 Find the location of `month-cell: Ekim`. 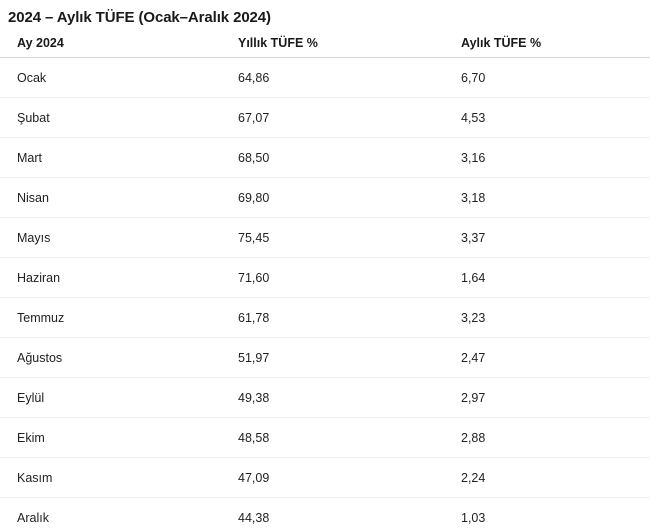

month-cell: Ekim is located at coordinates (31, 437).